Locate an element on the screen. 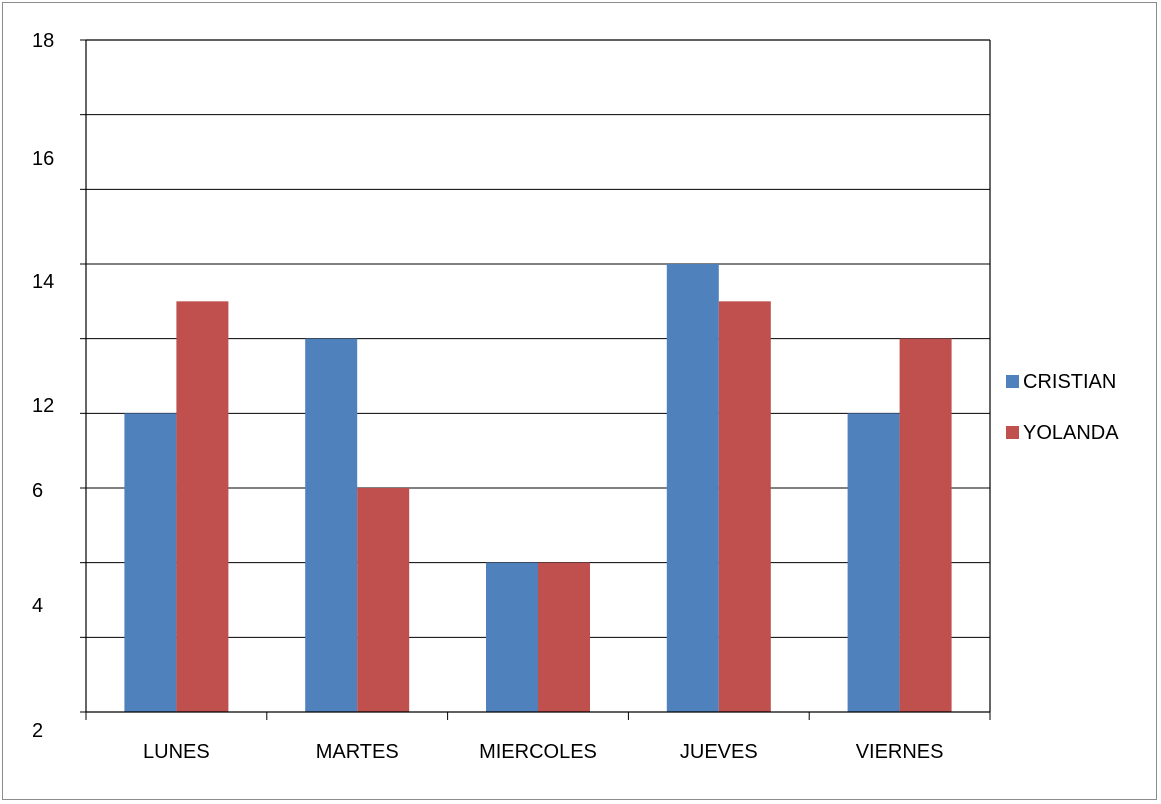  bar-cristian-martes is located at coordinates (331, 525).